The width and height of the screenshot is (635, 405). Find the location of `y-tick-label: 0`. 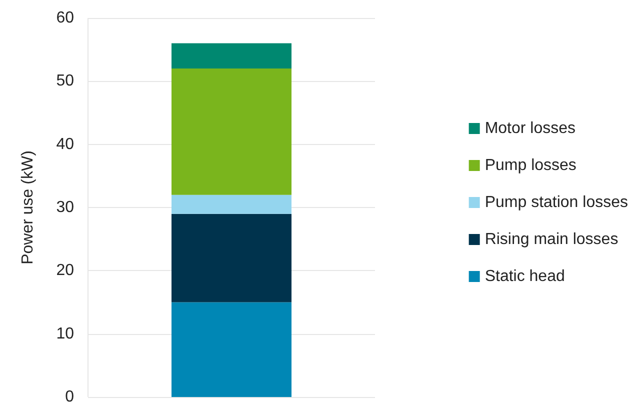

y-tick-label: 0 is located at coordinates (69, 396).